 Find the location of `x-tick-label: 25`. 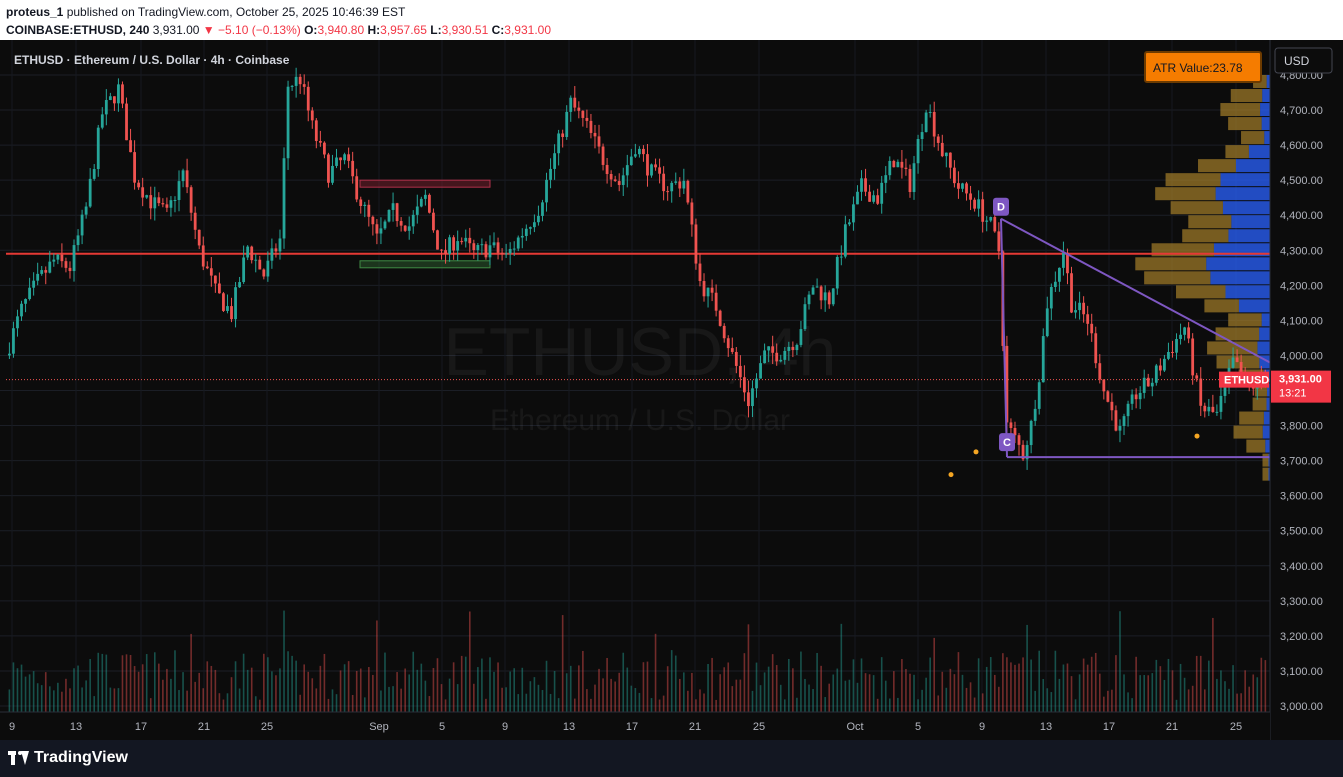

x-tick-label: 25 is located at coordinates (1236, 727).